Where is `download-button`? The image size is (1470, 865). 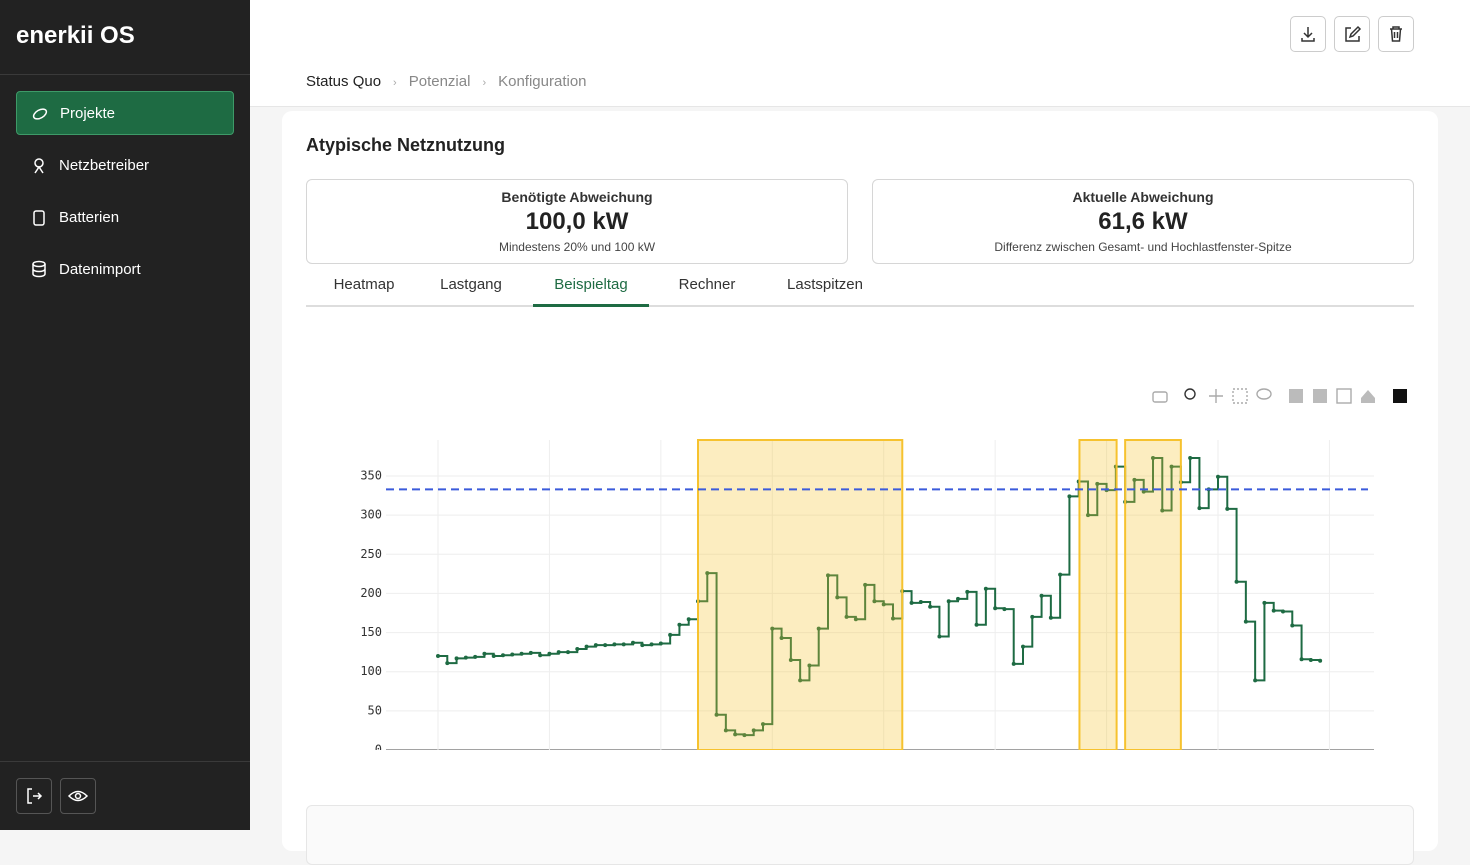 download-button is located at coordinates (1308, 34).